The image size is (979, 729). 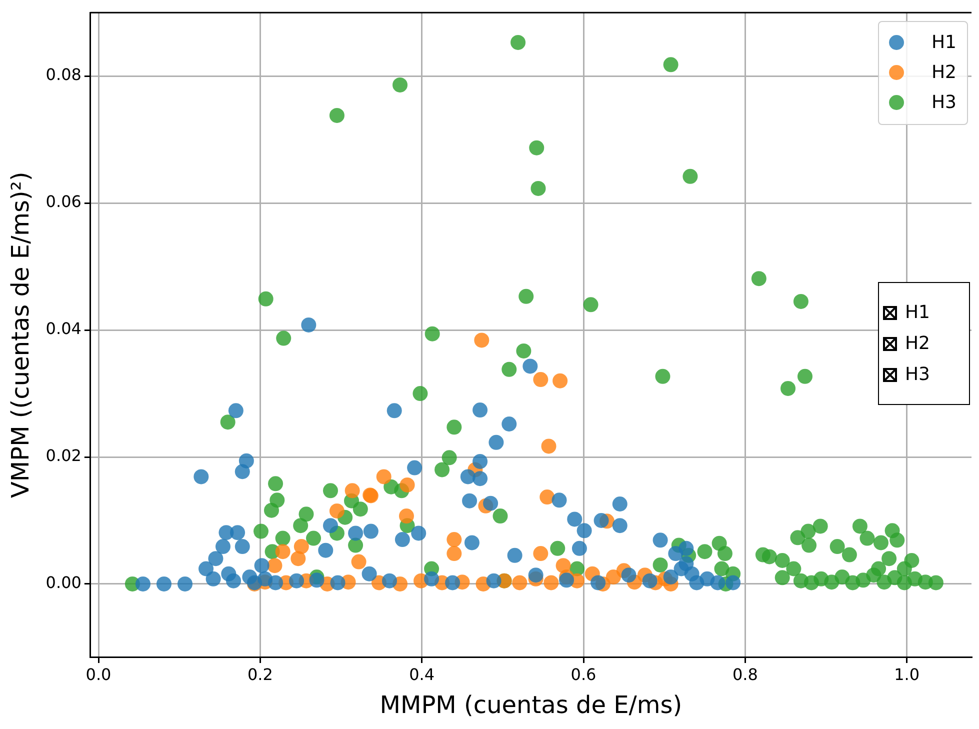 What do you see at coordinates (64, 74) in the screenshot?
I see `y-tick-label: 0.08` at bounding box center [64, 74].